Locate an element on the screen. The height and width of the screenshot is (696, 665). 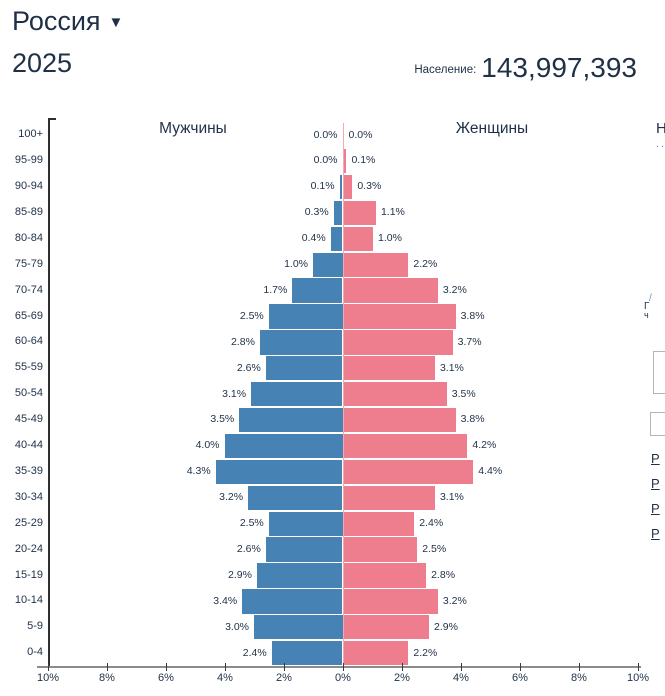
male-value-label: 3.2% is located at coordinates (231, 497).